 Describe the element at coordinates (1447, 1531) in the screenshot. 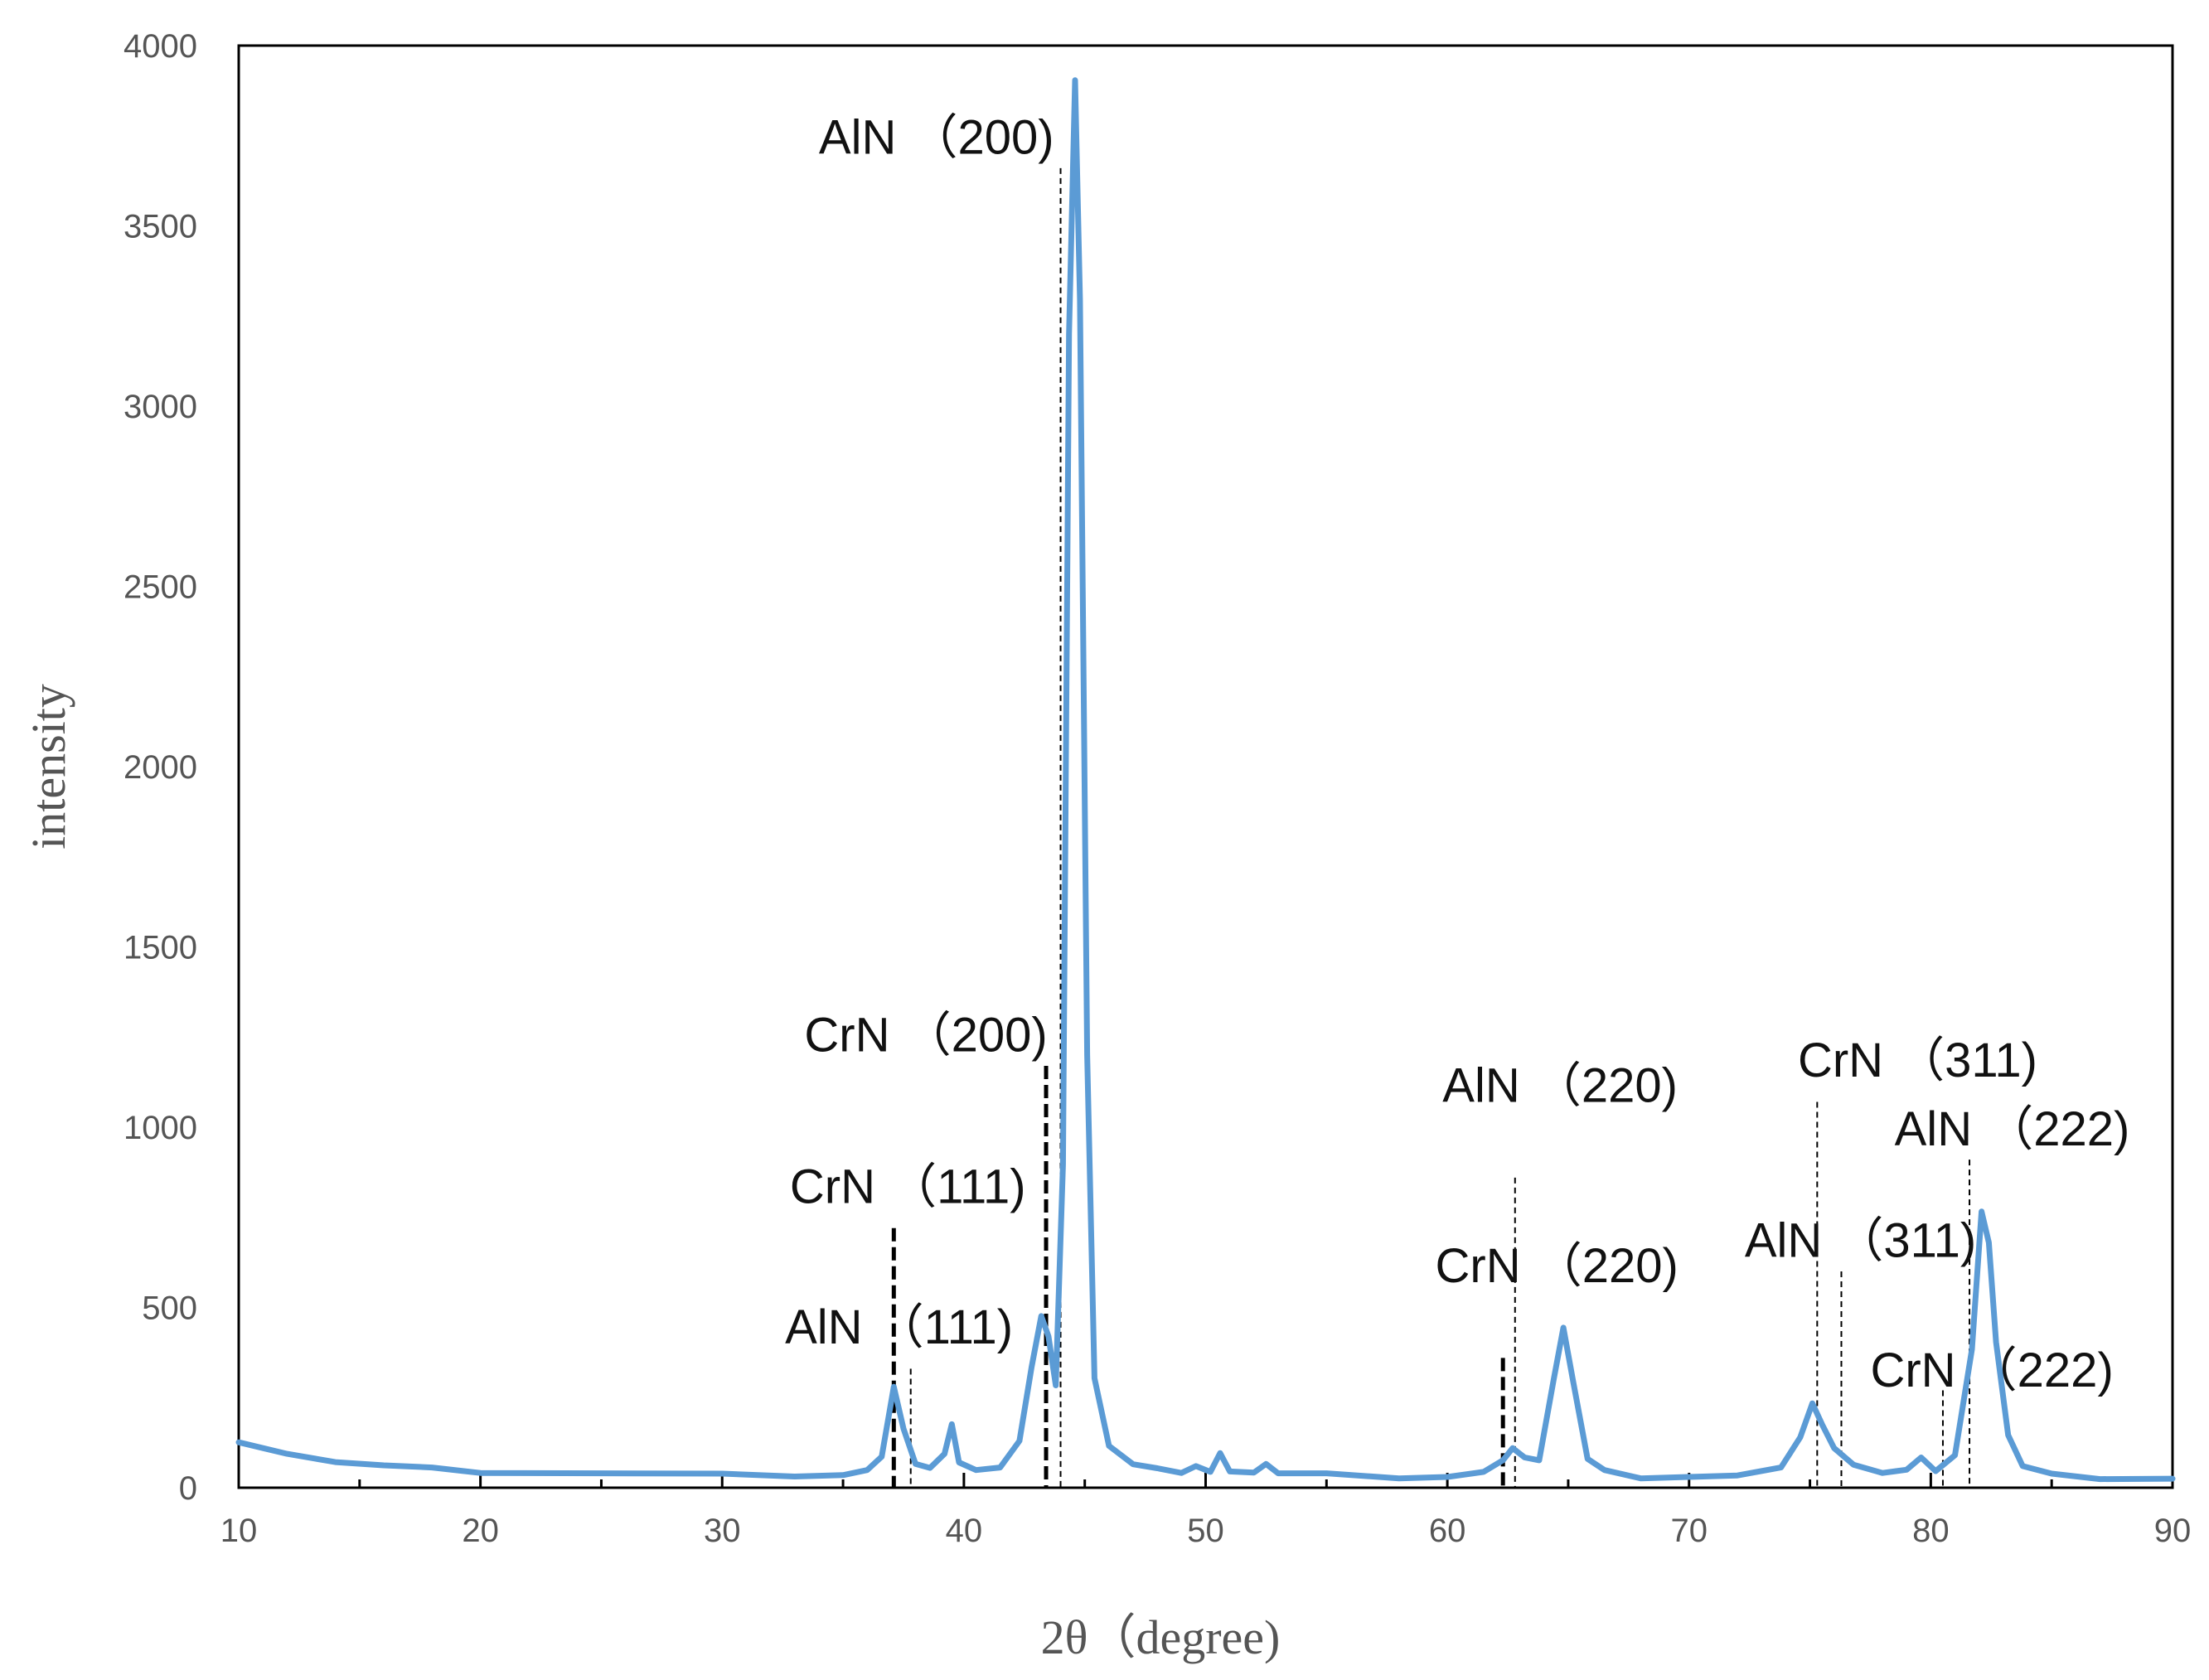

I see `x-tick-label: 60` at that location.